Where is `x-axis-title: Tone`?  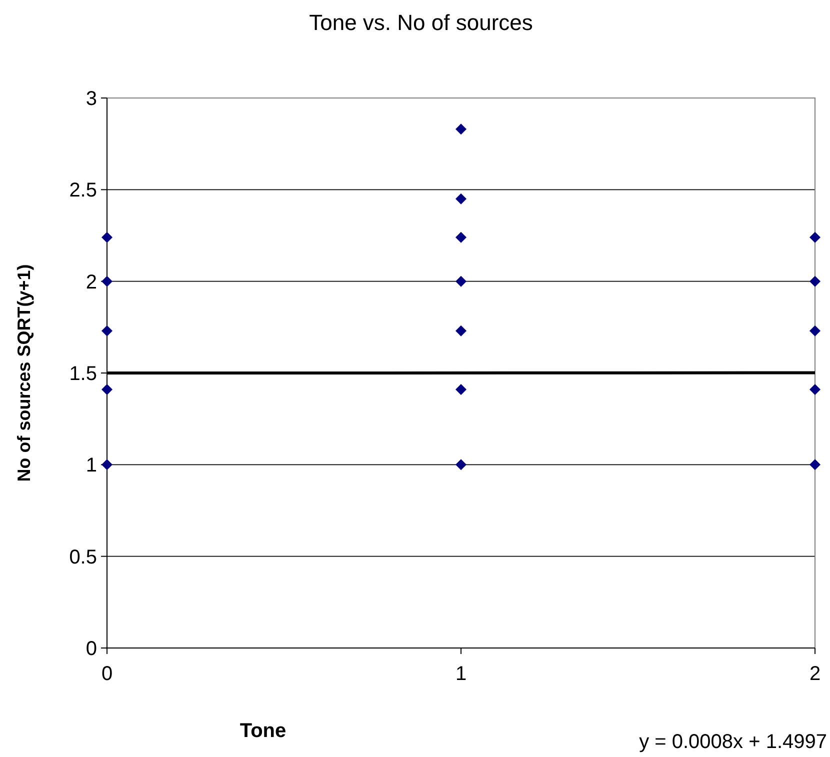 x-axis-title: Tone is located at coordinates (263, 731).